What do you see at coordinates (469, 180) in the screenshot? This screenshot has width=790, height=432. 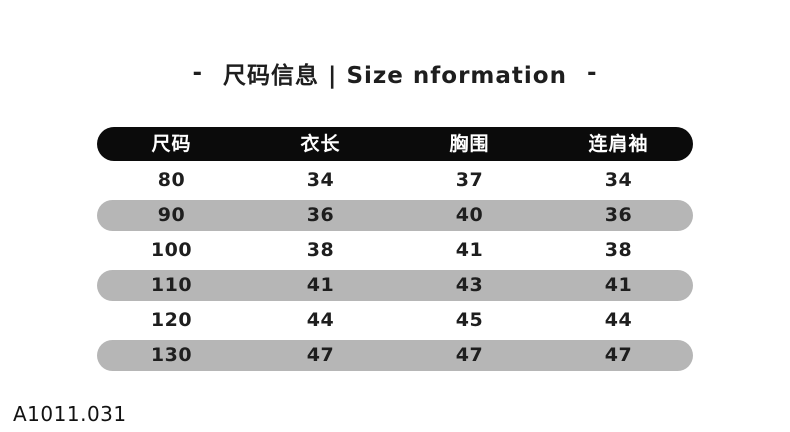 I see `cell-chest: 37` at bounding box center [469, 180].